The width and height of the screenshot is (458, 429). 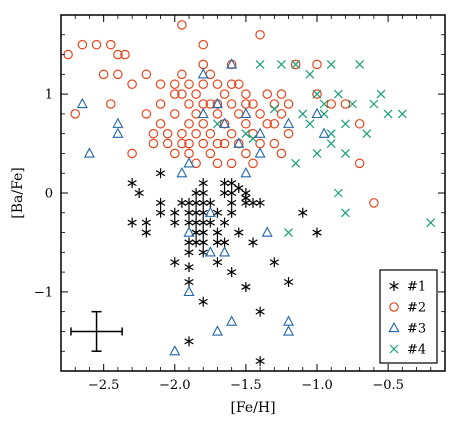 What do you see at coordinates (317, 385) in the screenshot?
I see `x-tick-label: −1.0` at bounding box center [317, 385].